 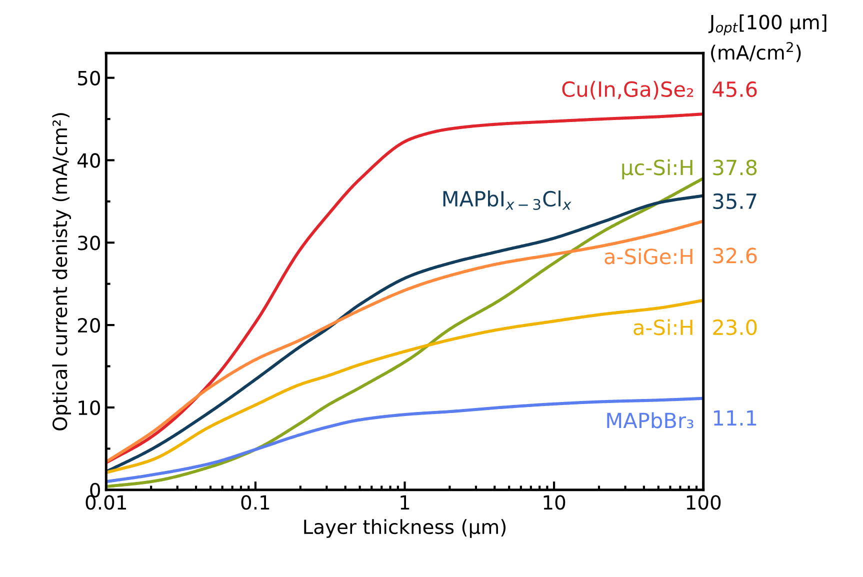 What do you see at coordinates (89, 408) in the screenshot?
I see `y-tick-label: 10` at bounding box center [89, 408].